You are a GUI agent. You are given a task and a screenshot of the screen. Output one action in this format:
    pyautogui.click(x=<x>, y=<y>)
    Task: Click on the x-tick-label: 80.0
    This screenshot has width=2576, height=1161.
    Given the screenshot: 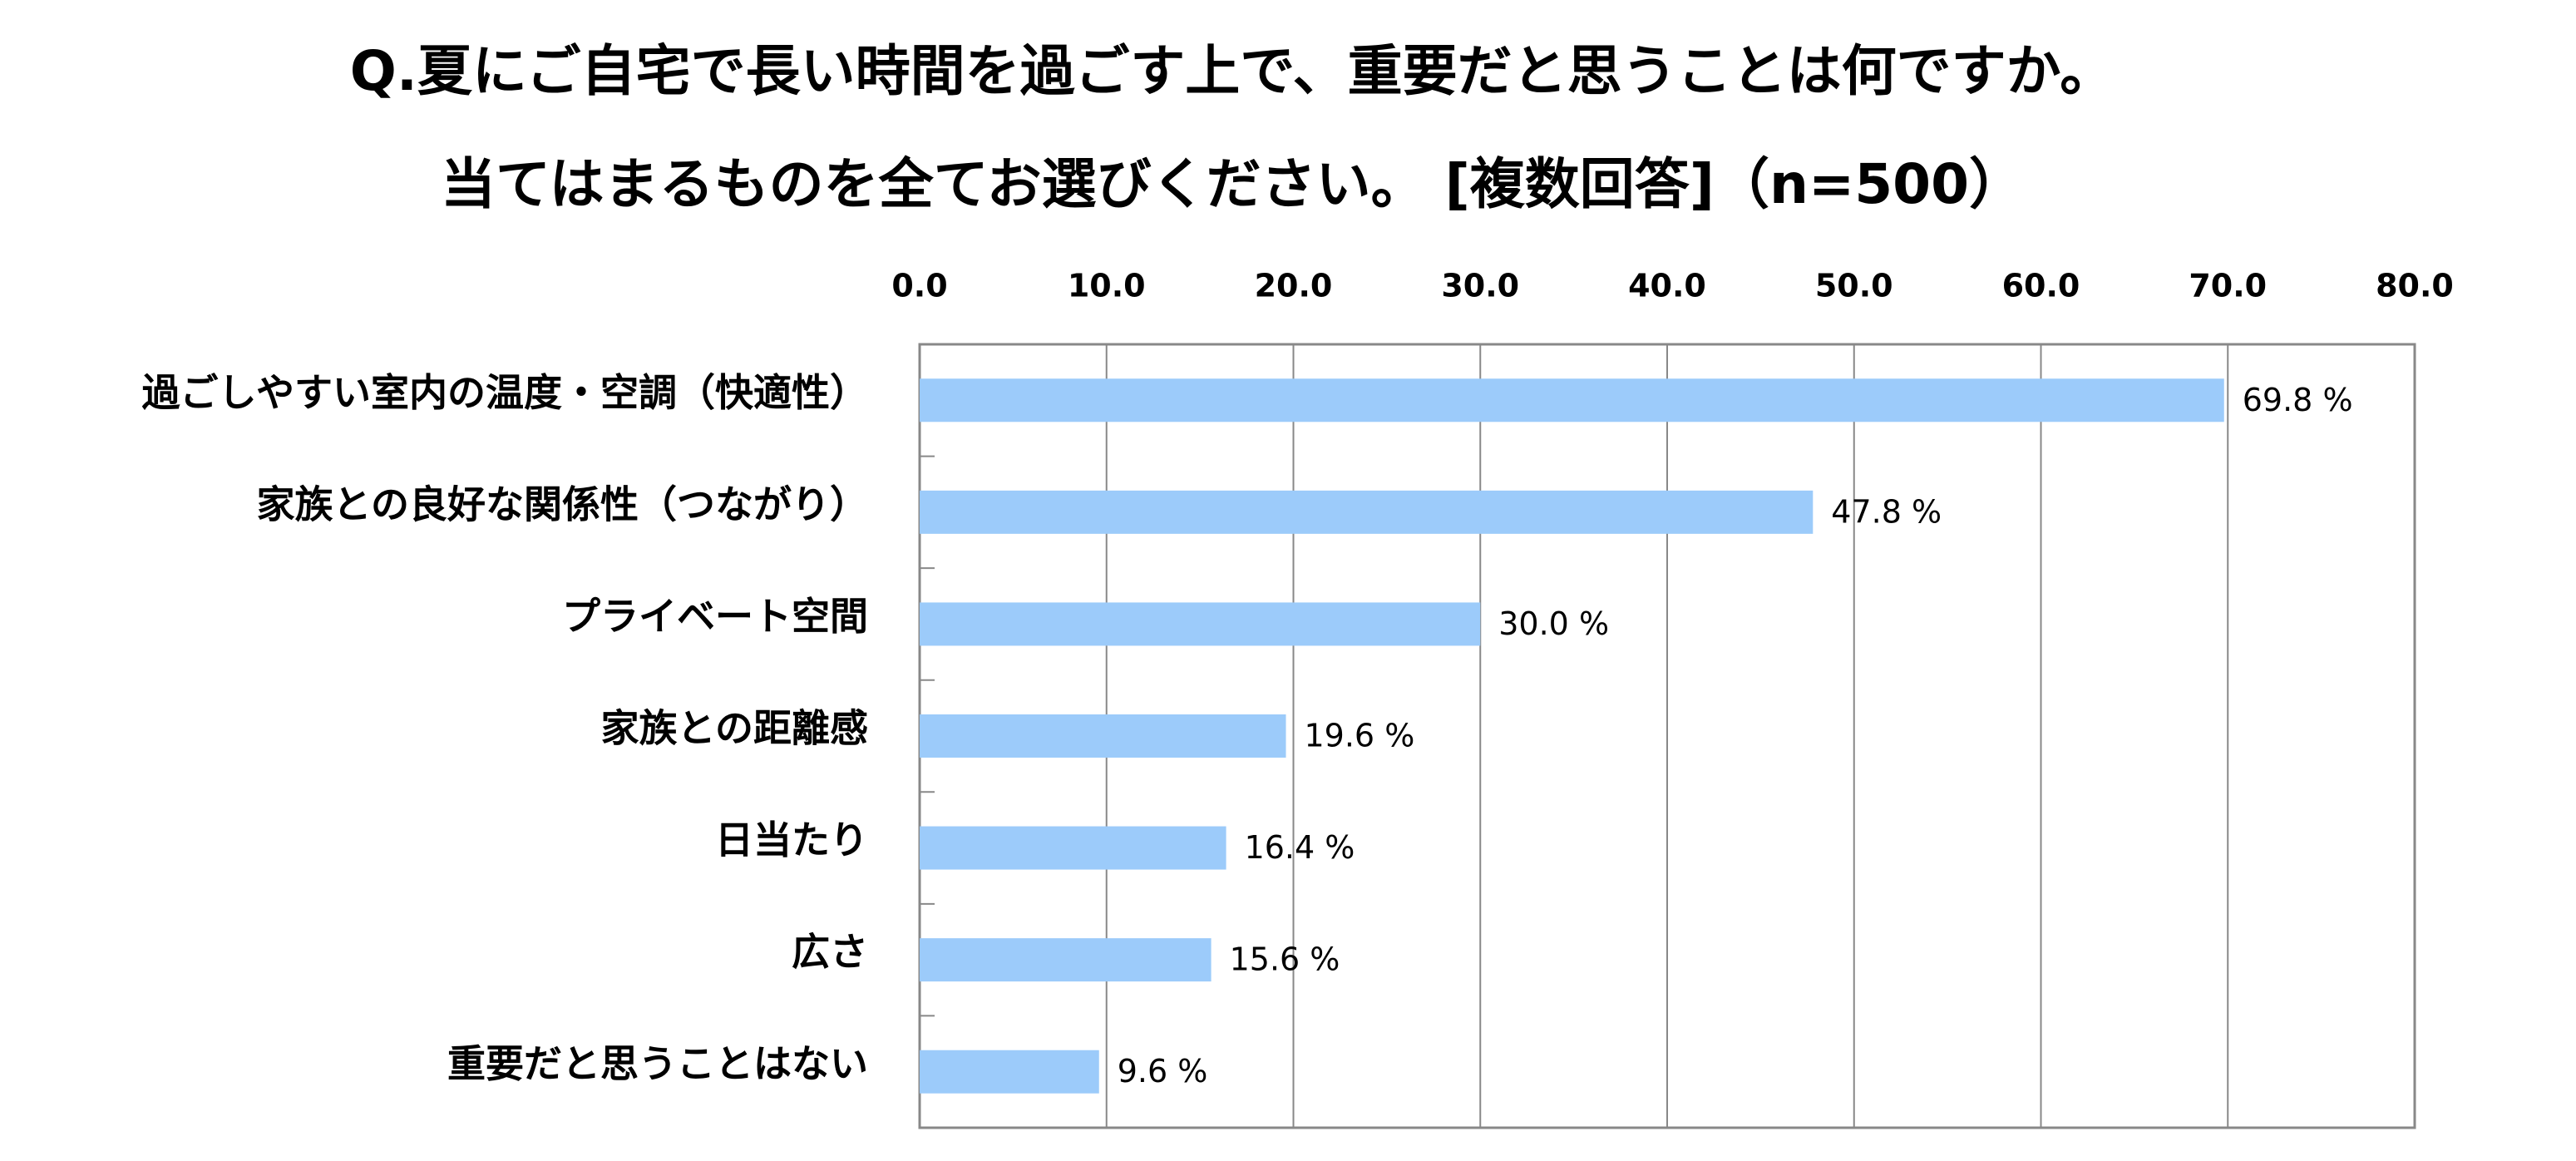 What is the action you would take?
    pyautogui.click(x=2415, y=286)
    